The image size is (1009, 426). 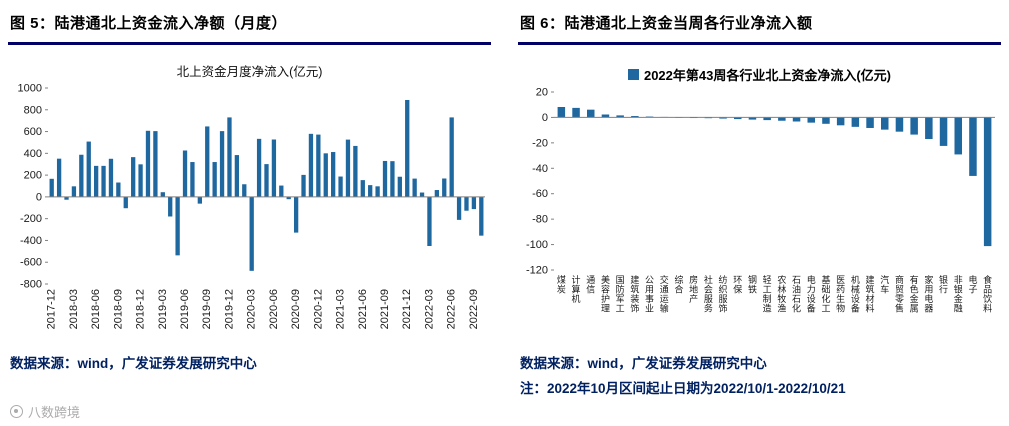 I want to click on x-category-label: 通信, so click(x=590, y=285).